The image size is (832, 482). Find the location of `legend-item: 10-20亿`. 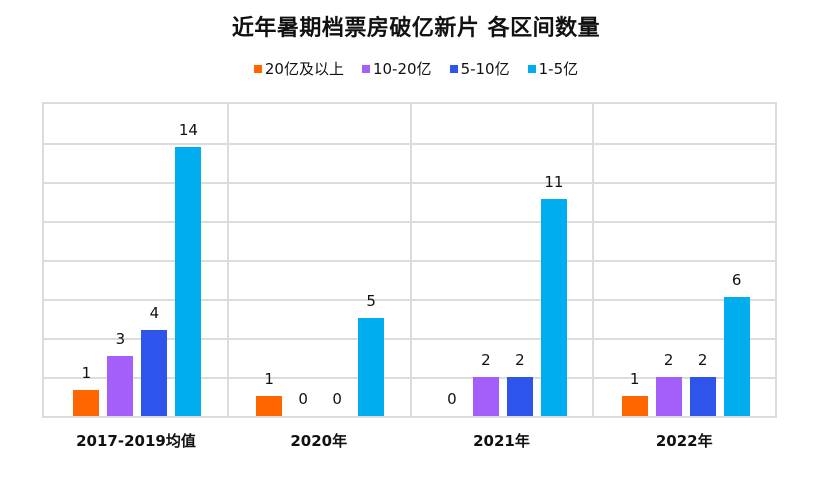

legend-item: 10-20亿 is located at coordinates (396, 68).